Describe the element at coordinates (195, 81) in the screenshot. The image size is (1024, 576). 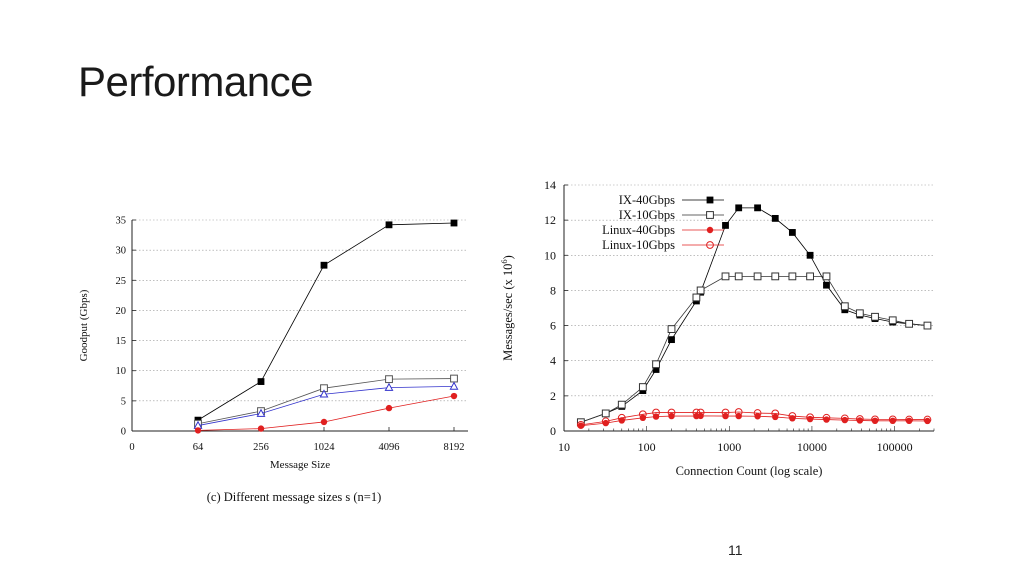
I see `slide-title: Performance` at that location.